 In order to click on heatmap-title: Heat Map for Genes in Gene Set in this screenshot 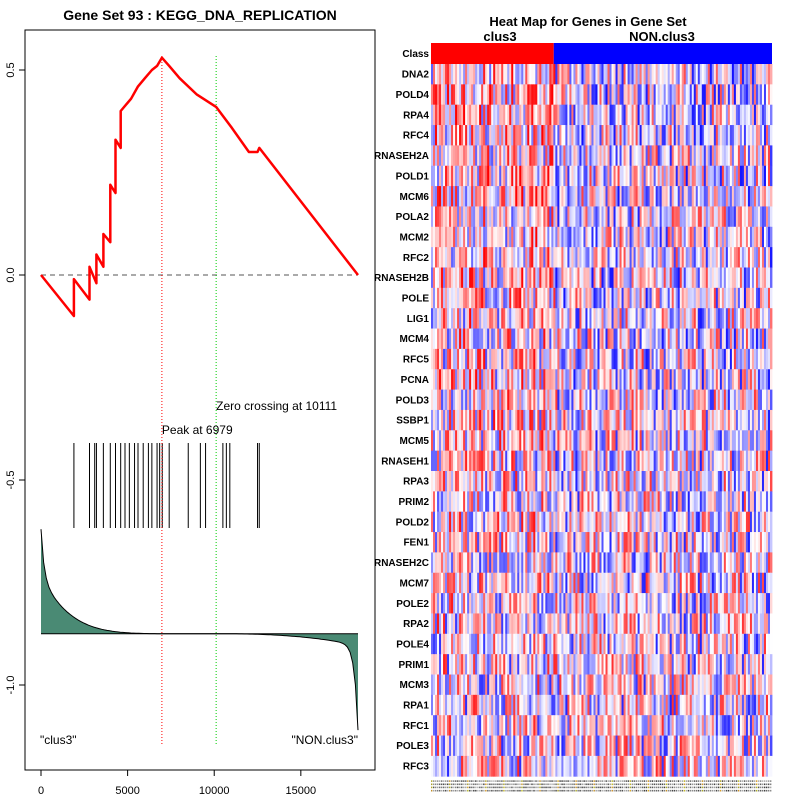, I will do `click(588, 21)`.